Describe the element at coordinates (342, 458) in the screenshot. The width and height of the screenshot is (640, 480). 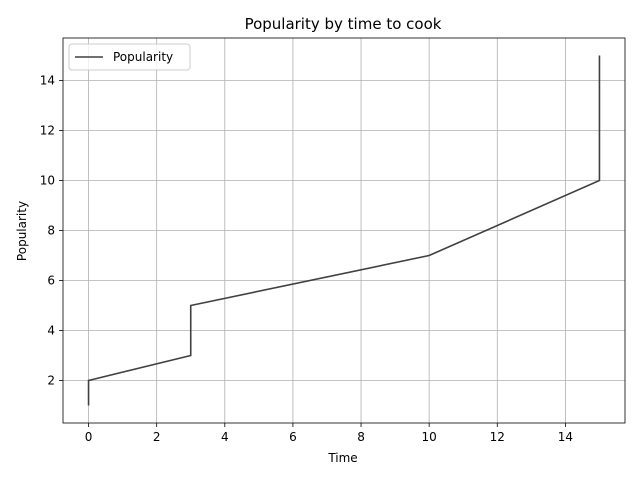
I see `x-axis-label: Time` at that location.